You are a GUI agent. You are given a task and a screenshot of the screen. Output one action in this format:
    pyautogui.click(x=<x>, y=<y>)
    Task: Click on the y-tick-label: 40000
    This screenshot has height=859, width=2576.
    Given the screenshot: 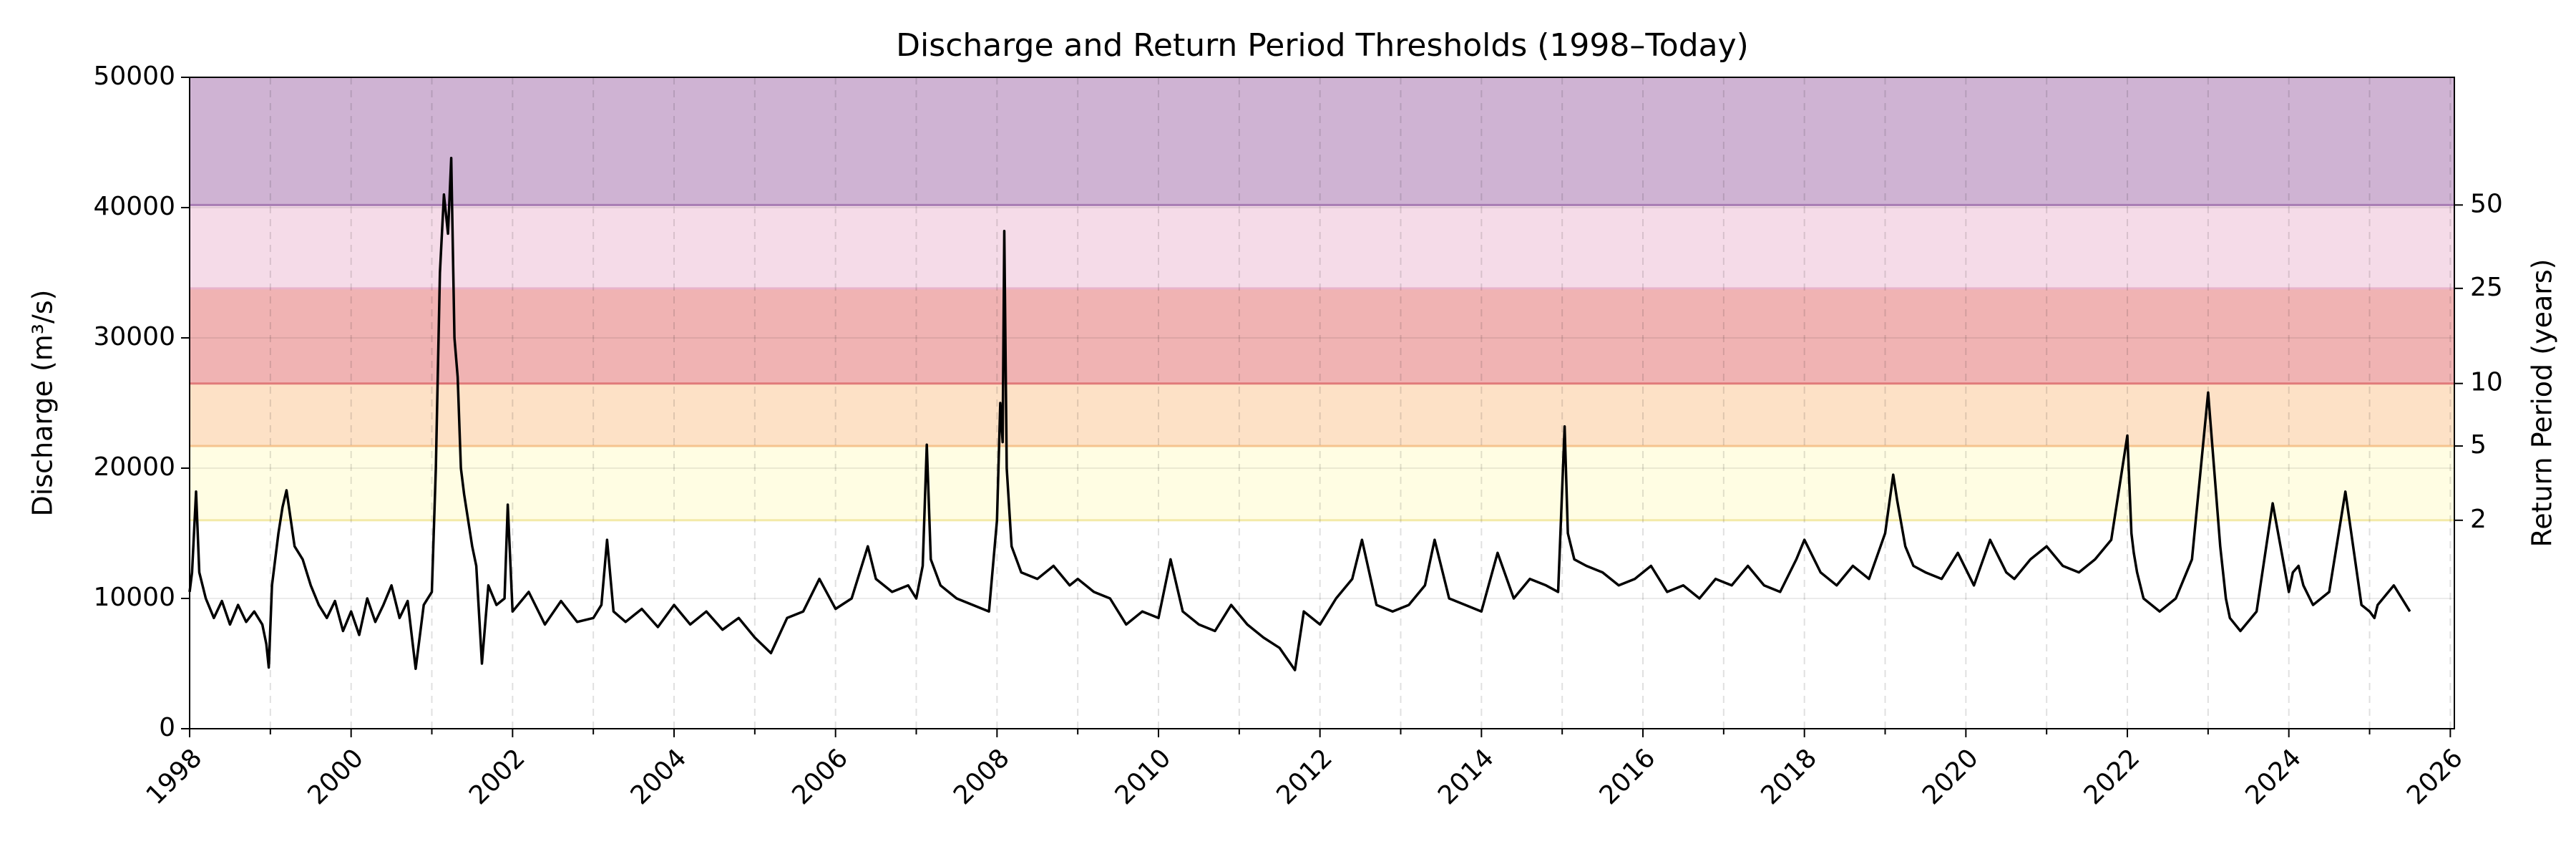 What is the action you would take?
    pyautogui.click(x=134, y=206)
    